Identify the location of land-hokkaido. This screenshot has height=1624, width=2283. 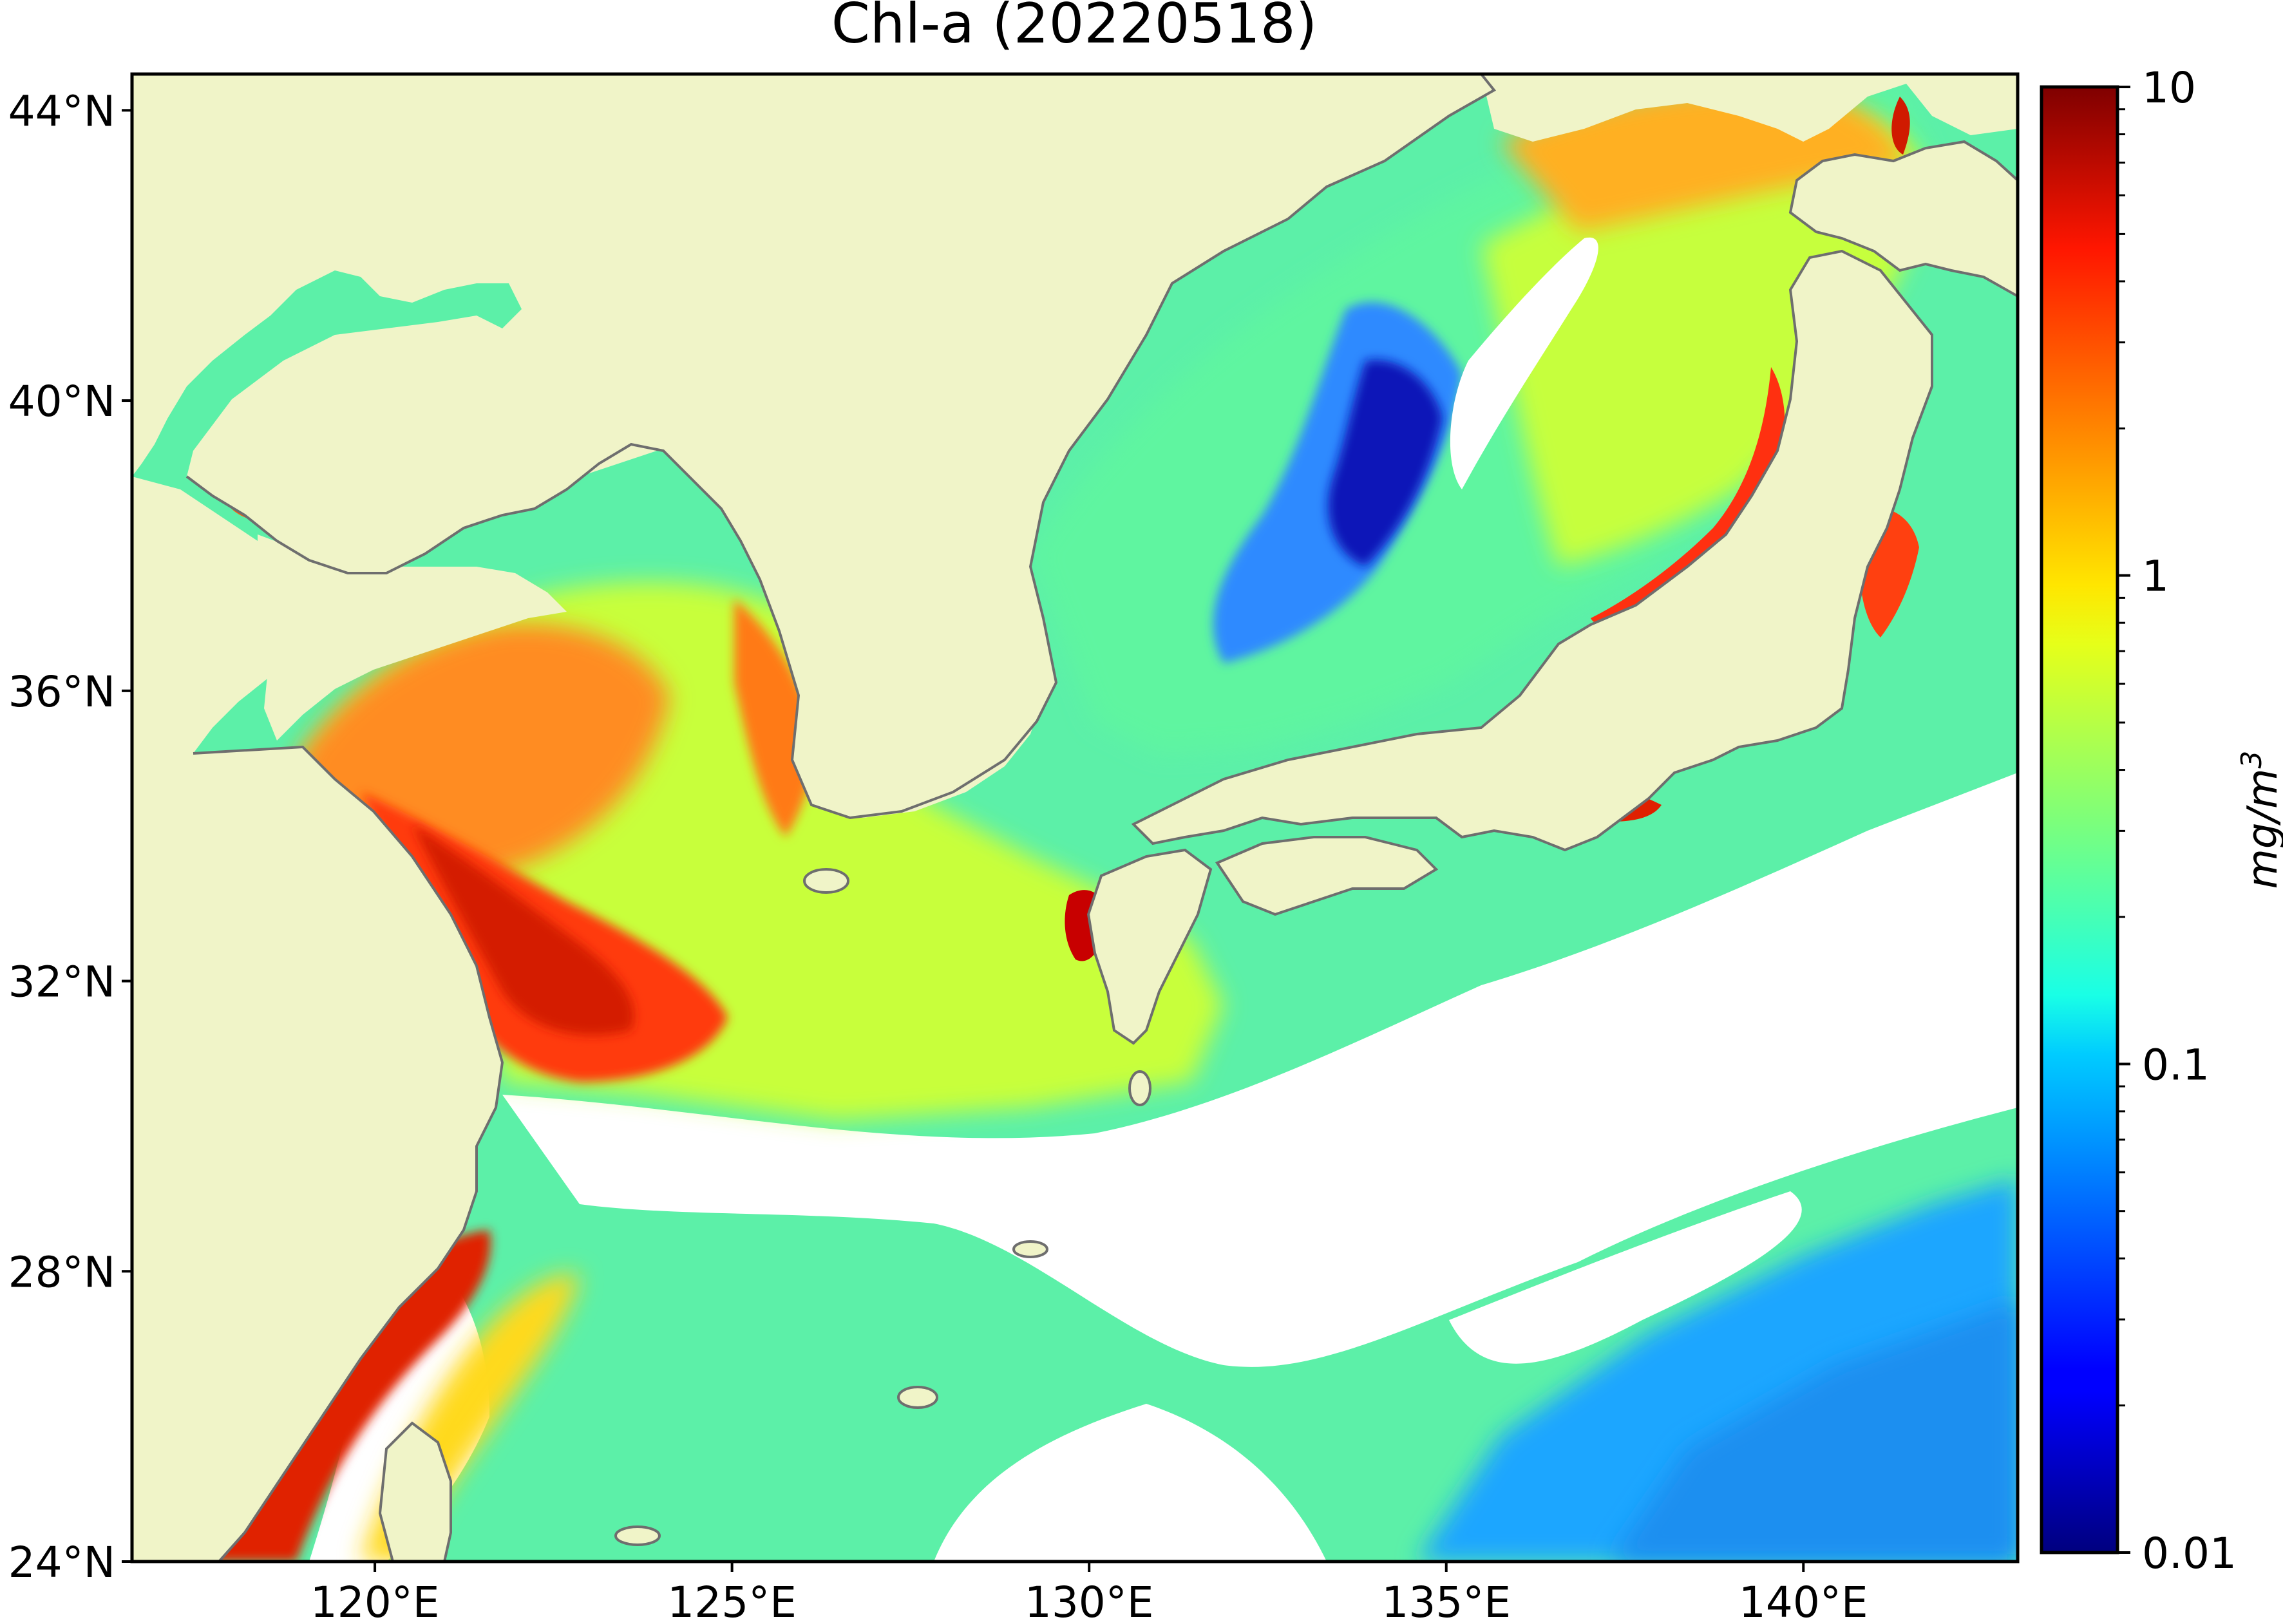
(1903, 219).